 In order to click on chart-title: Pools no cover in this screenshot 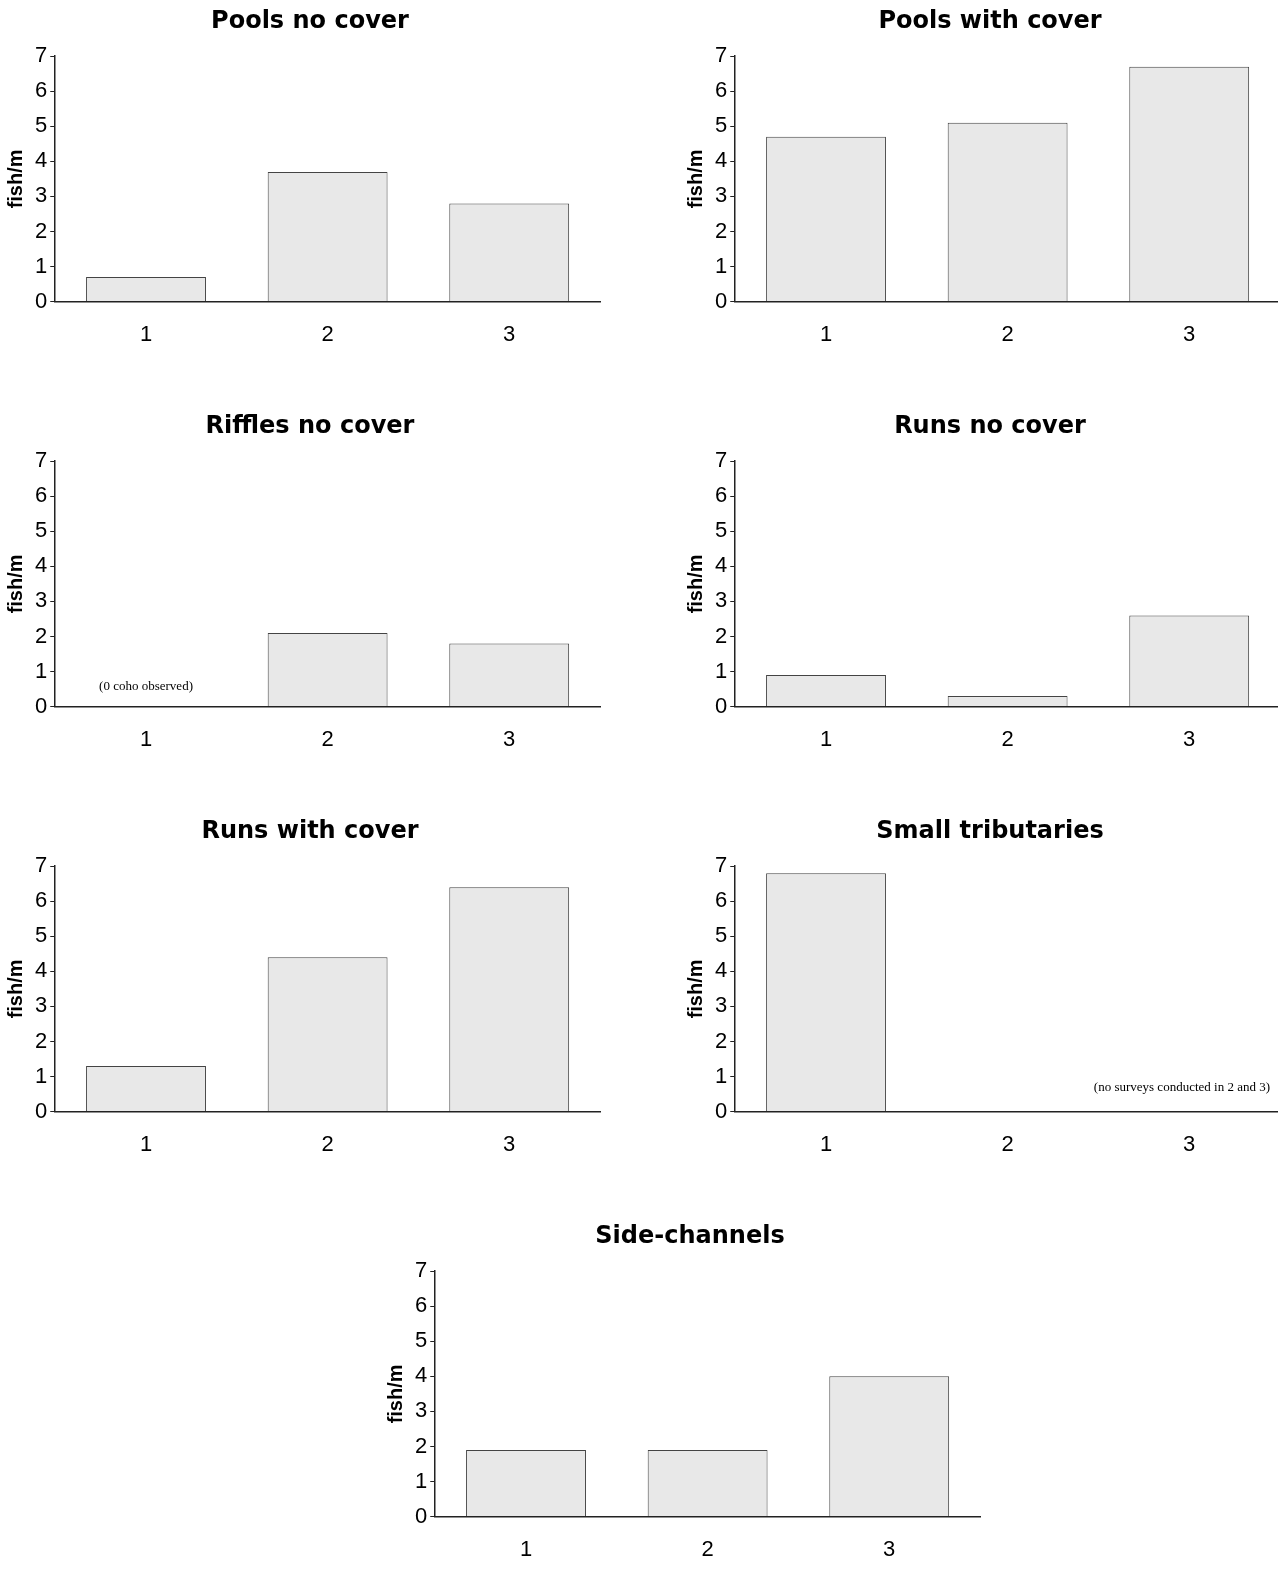, I will do `click(310, 20)`.